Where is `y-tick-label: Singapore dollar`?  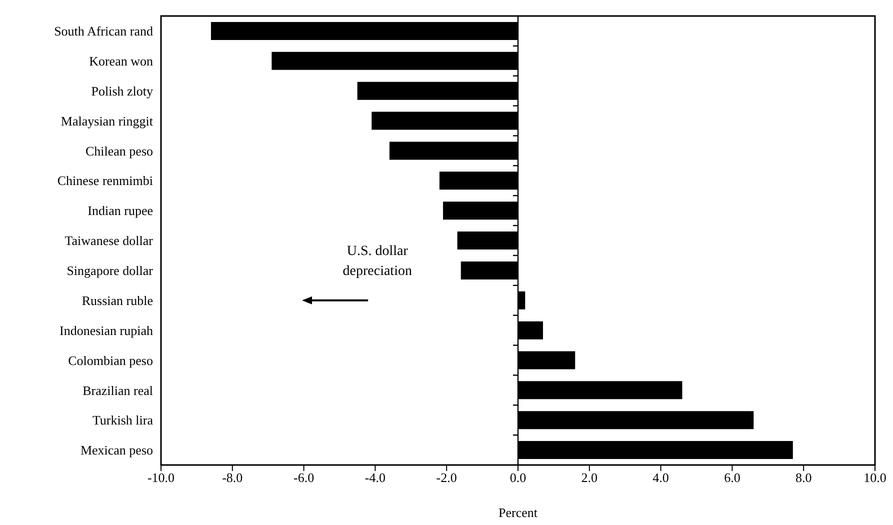 y-tick-label: Singapore dollar is located at coordinates (110, 270).